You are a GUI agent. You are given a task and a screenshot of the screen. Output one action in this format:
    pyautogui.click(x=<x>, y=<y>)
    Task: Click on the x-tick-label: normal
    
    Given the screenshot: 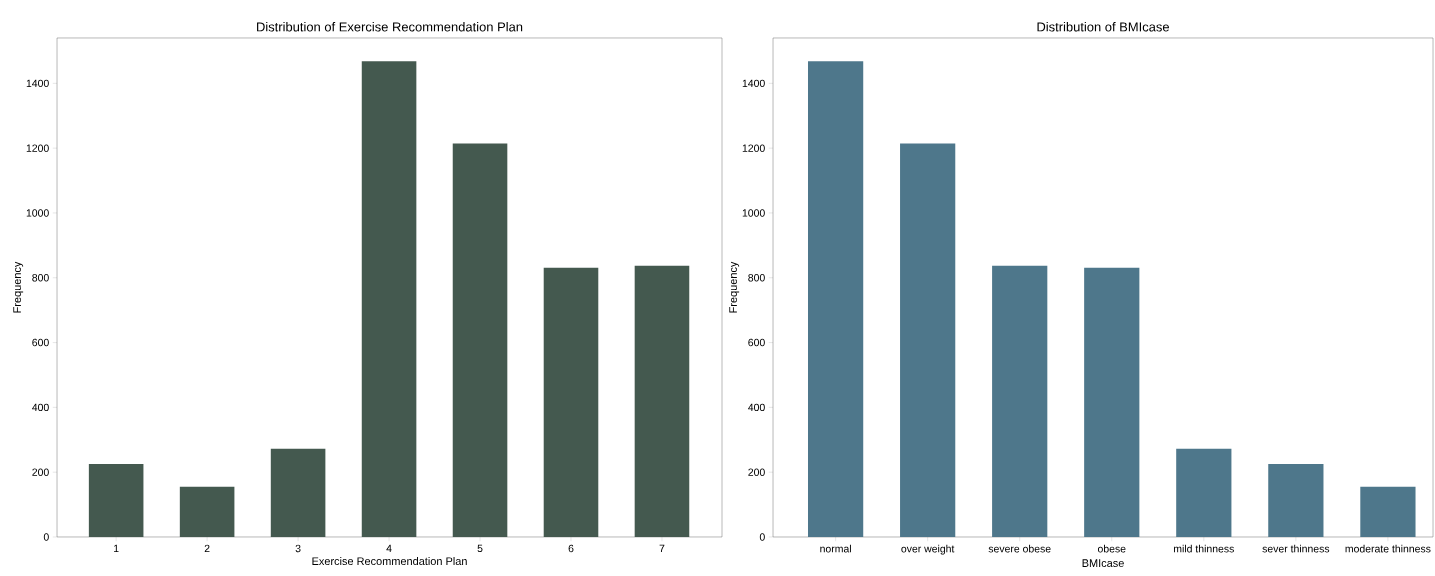 What is the action you would take?
    pyautogui.click(x=835, y=548)
    